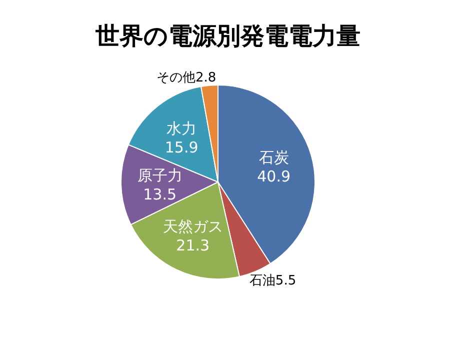 This screenshot has width=460, height=346. What do you see at coordinates (181, 147) in the screenshot?
I see `data-label: 15.9` at bounding box center [181, 147].